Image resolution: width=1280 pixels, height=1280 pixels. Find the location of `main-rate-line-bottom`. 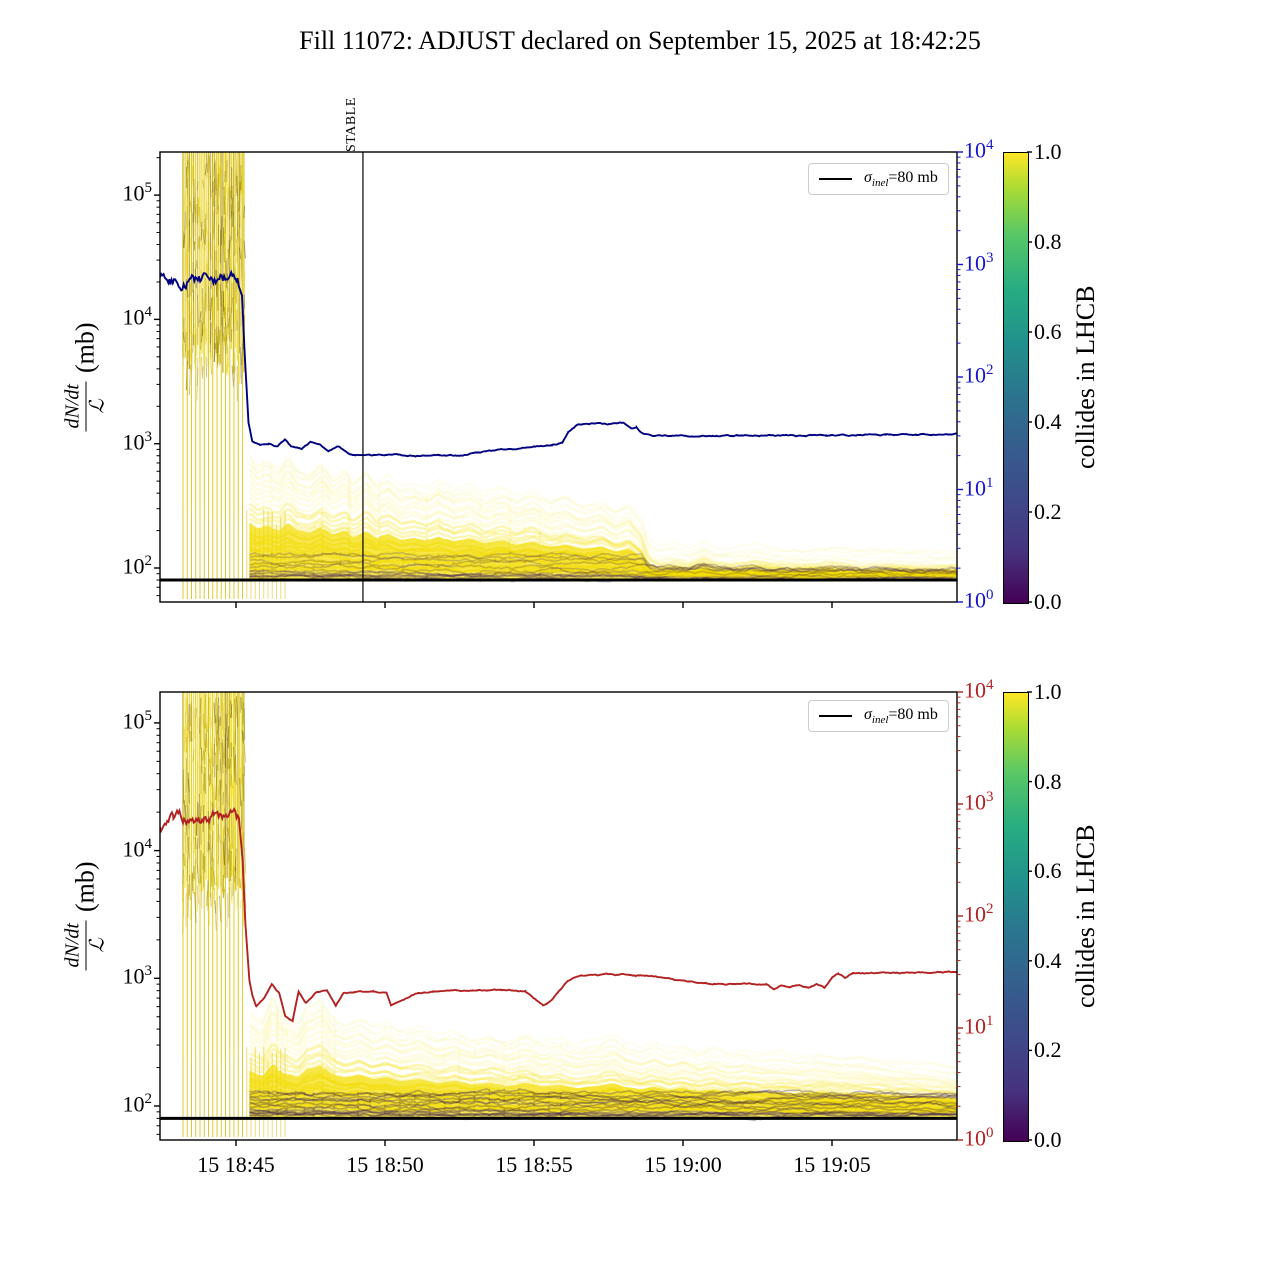

main-rate-line-bottom is located at coordinates (558, 915).